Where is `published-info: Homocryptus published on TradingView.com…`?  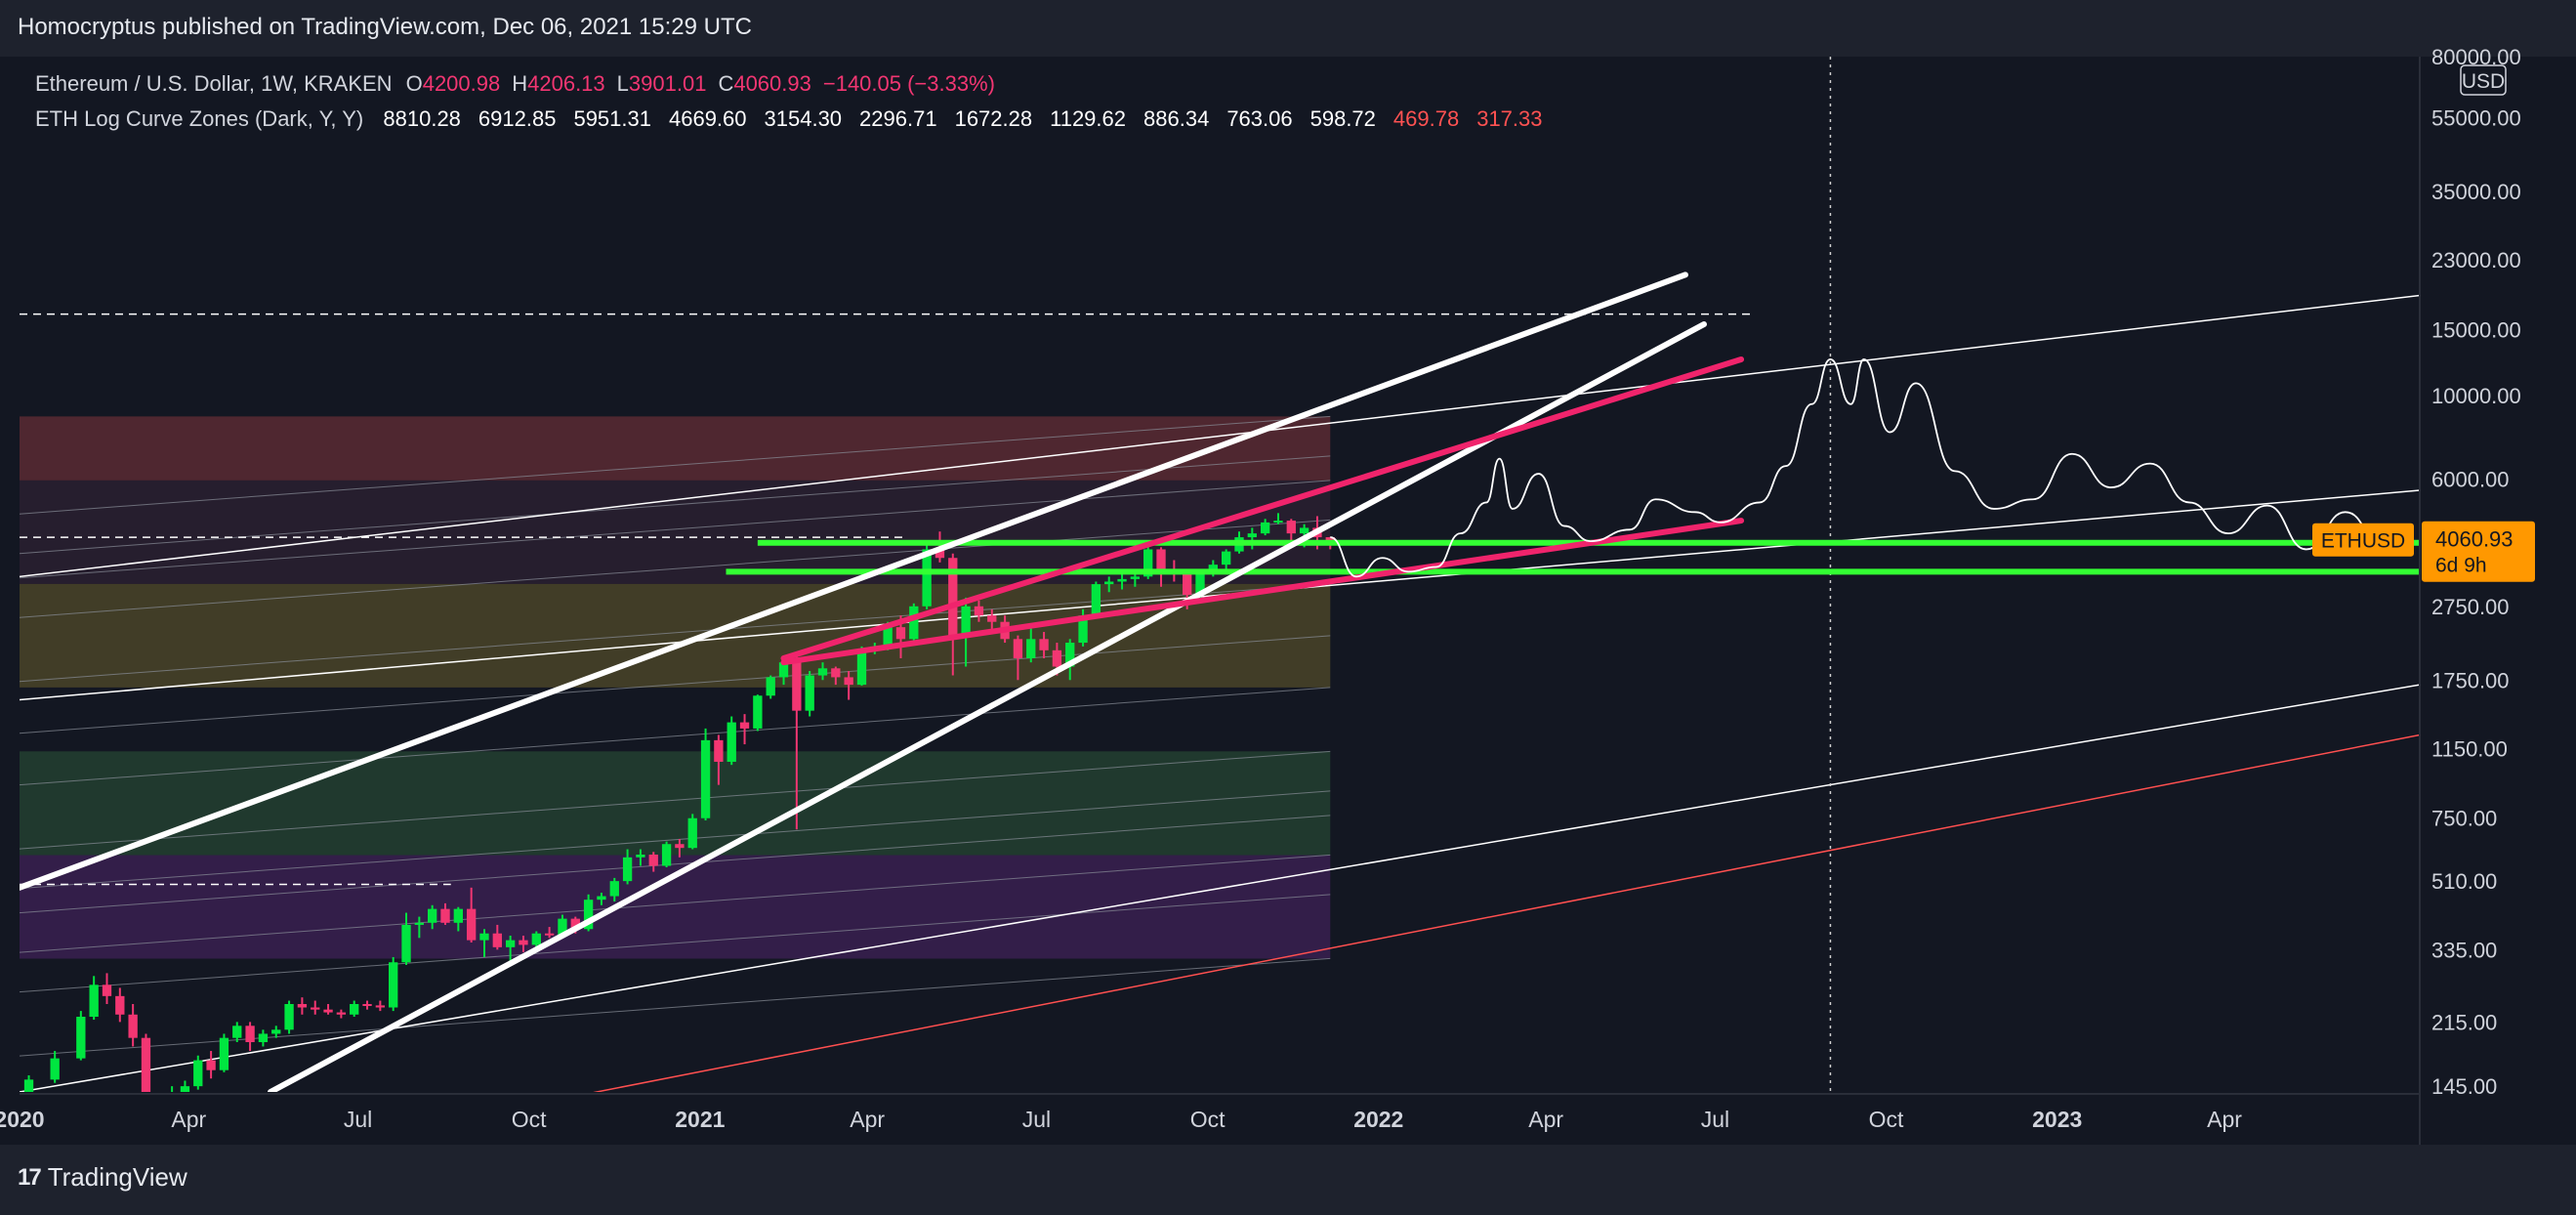
published-info: Homocryptus published on TradingView.com… is located at coordinates (385, 27).